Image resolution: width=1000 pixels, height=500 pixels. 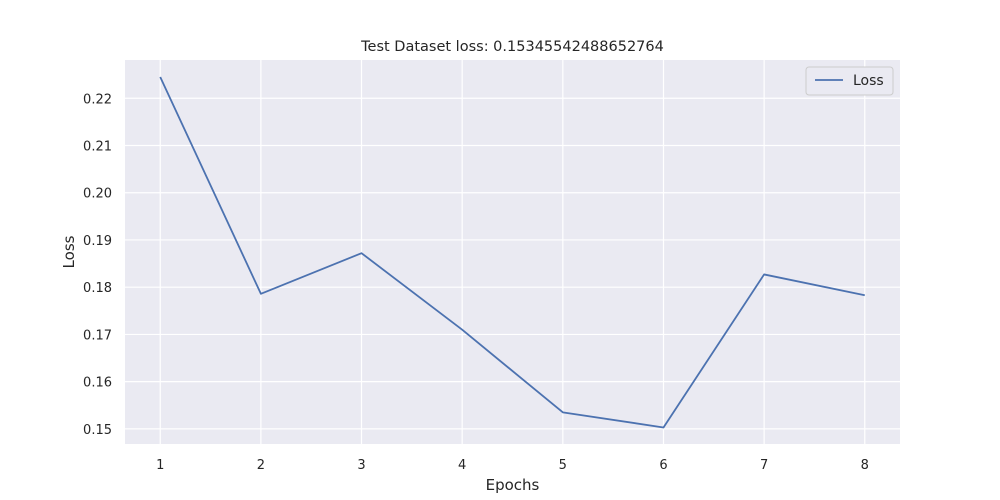 What do you see at coordinates (97, 241) in the screenshot?
I see `y-tick-label: 0.19` at bounding box center [97, 241].